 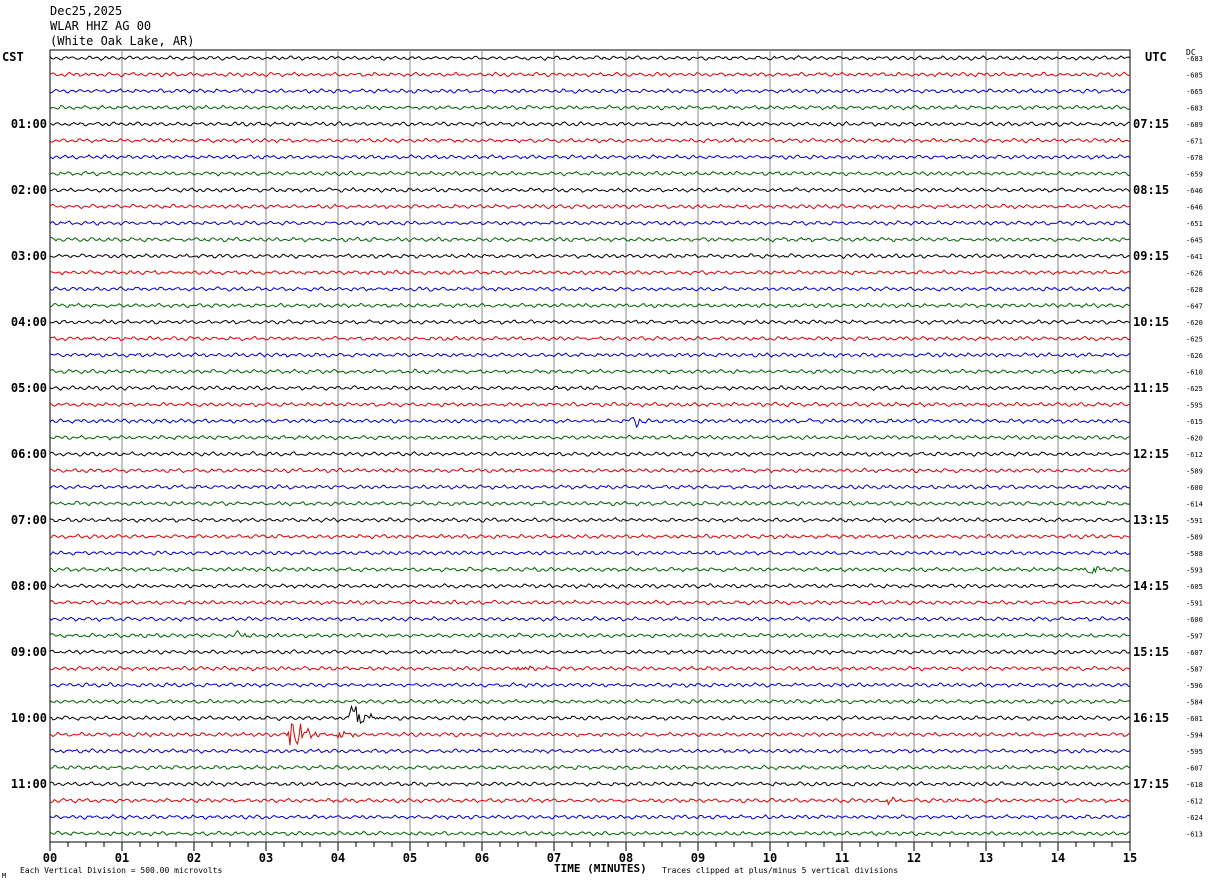 What do you see at coordinates (29, 718) in the screenshot?
I see `left-time-label: 10:00` at bounding box center [29, 718].